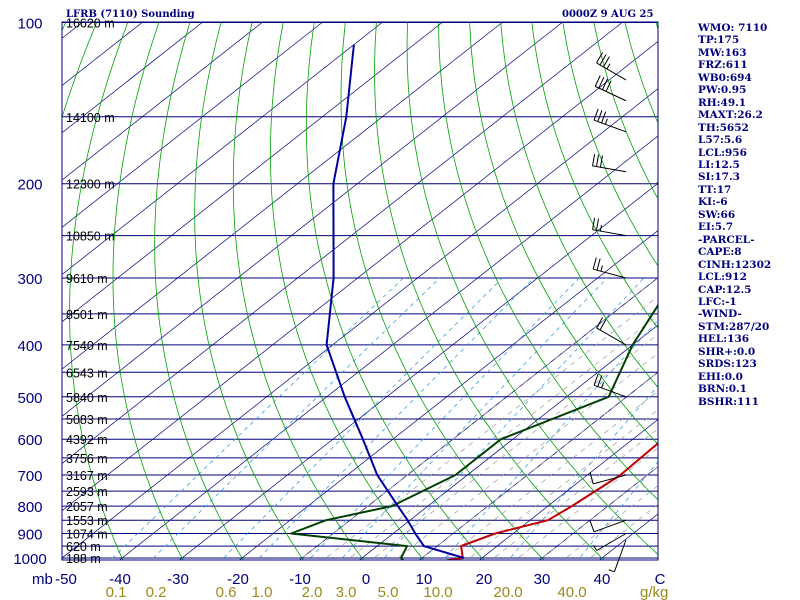 This screenshot has height=600, width=800. I want to click on index-item: SI:17.3, so click(719, 177).